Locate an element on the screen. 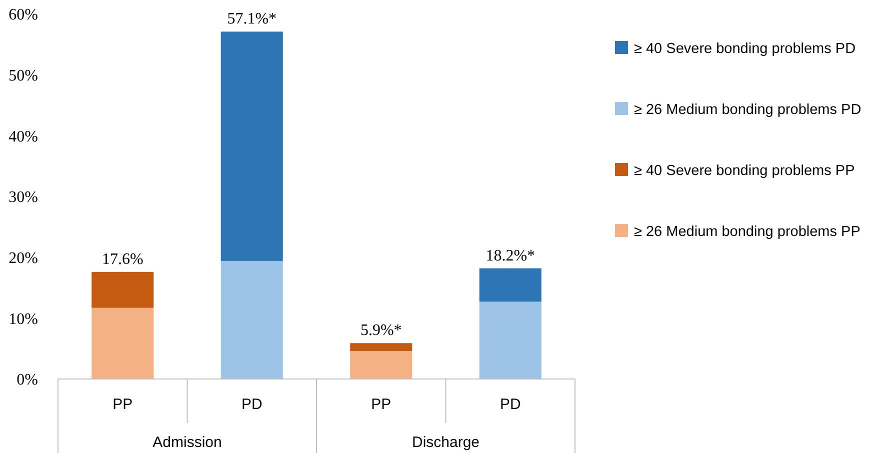 Image resolution: width=880 pixels, height=453 pixels. y-tick-label: 40% is located at coordinates (23, 137).